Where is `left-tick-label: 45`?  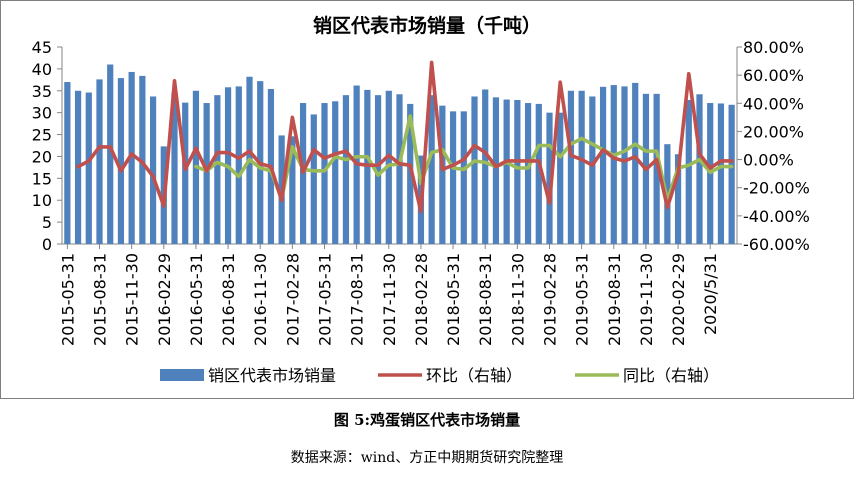 left-tick-label: 45 is located at coordinates (42, 47).